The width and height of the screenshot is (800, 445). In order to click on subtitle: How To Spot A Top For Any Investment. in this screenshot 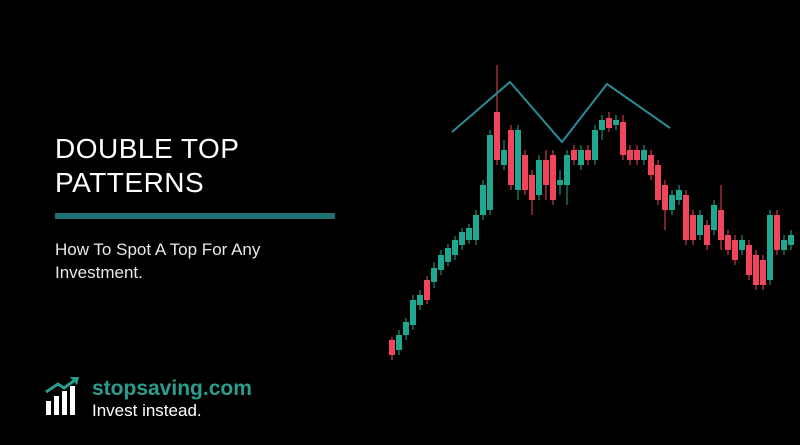, I will do `click(158, 261)`.